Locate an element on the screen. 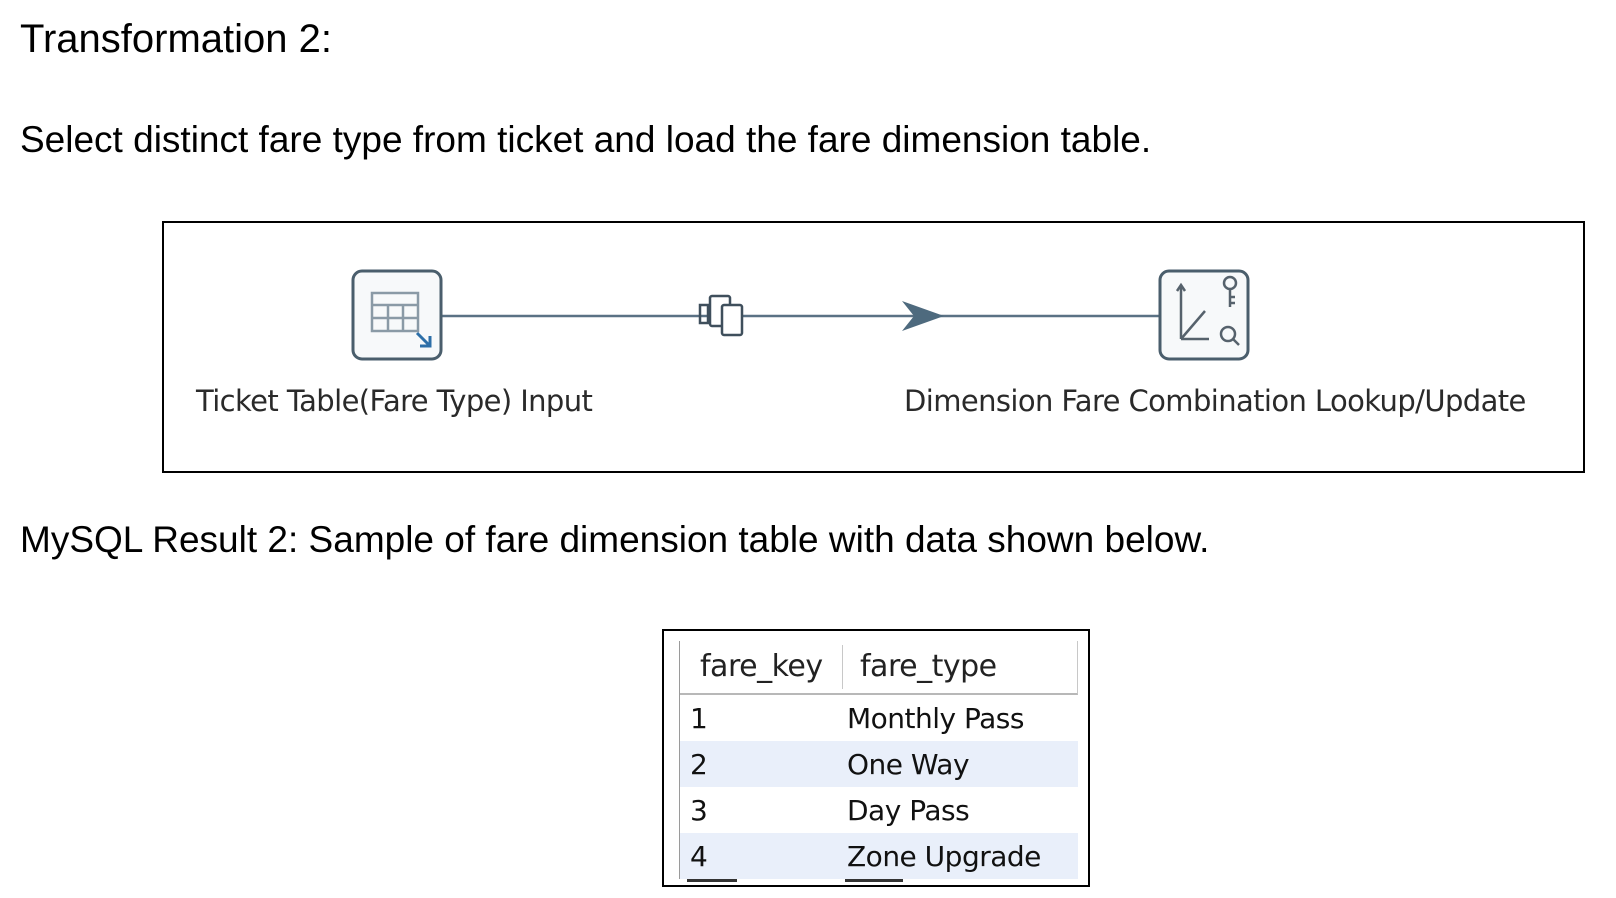 The height and width of the screenshot is (898, 1616). page-title: Transformation 2: is located at coordinates (176, 39).